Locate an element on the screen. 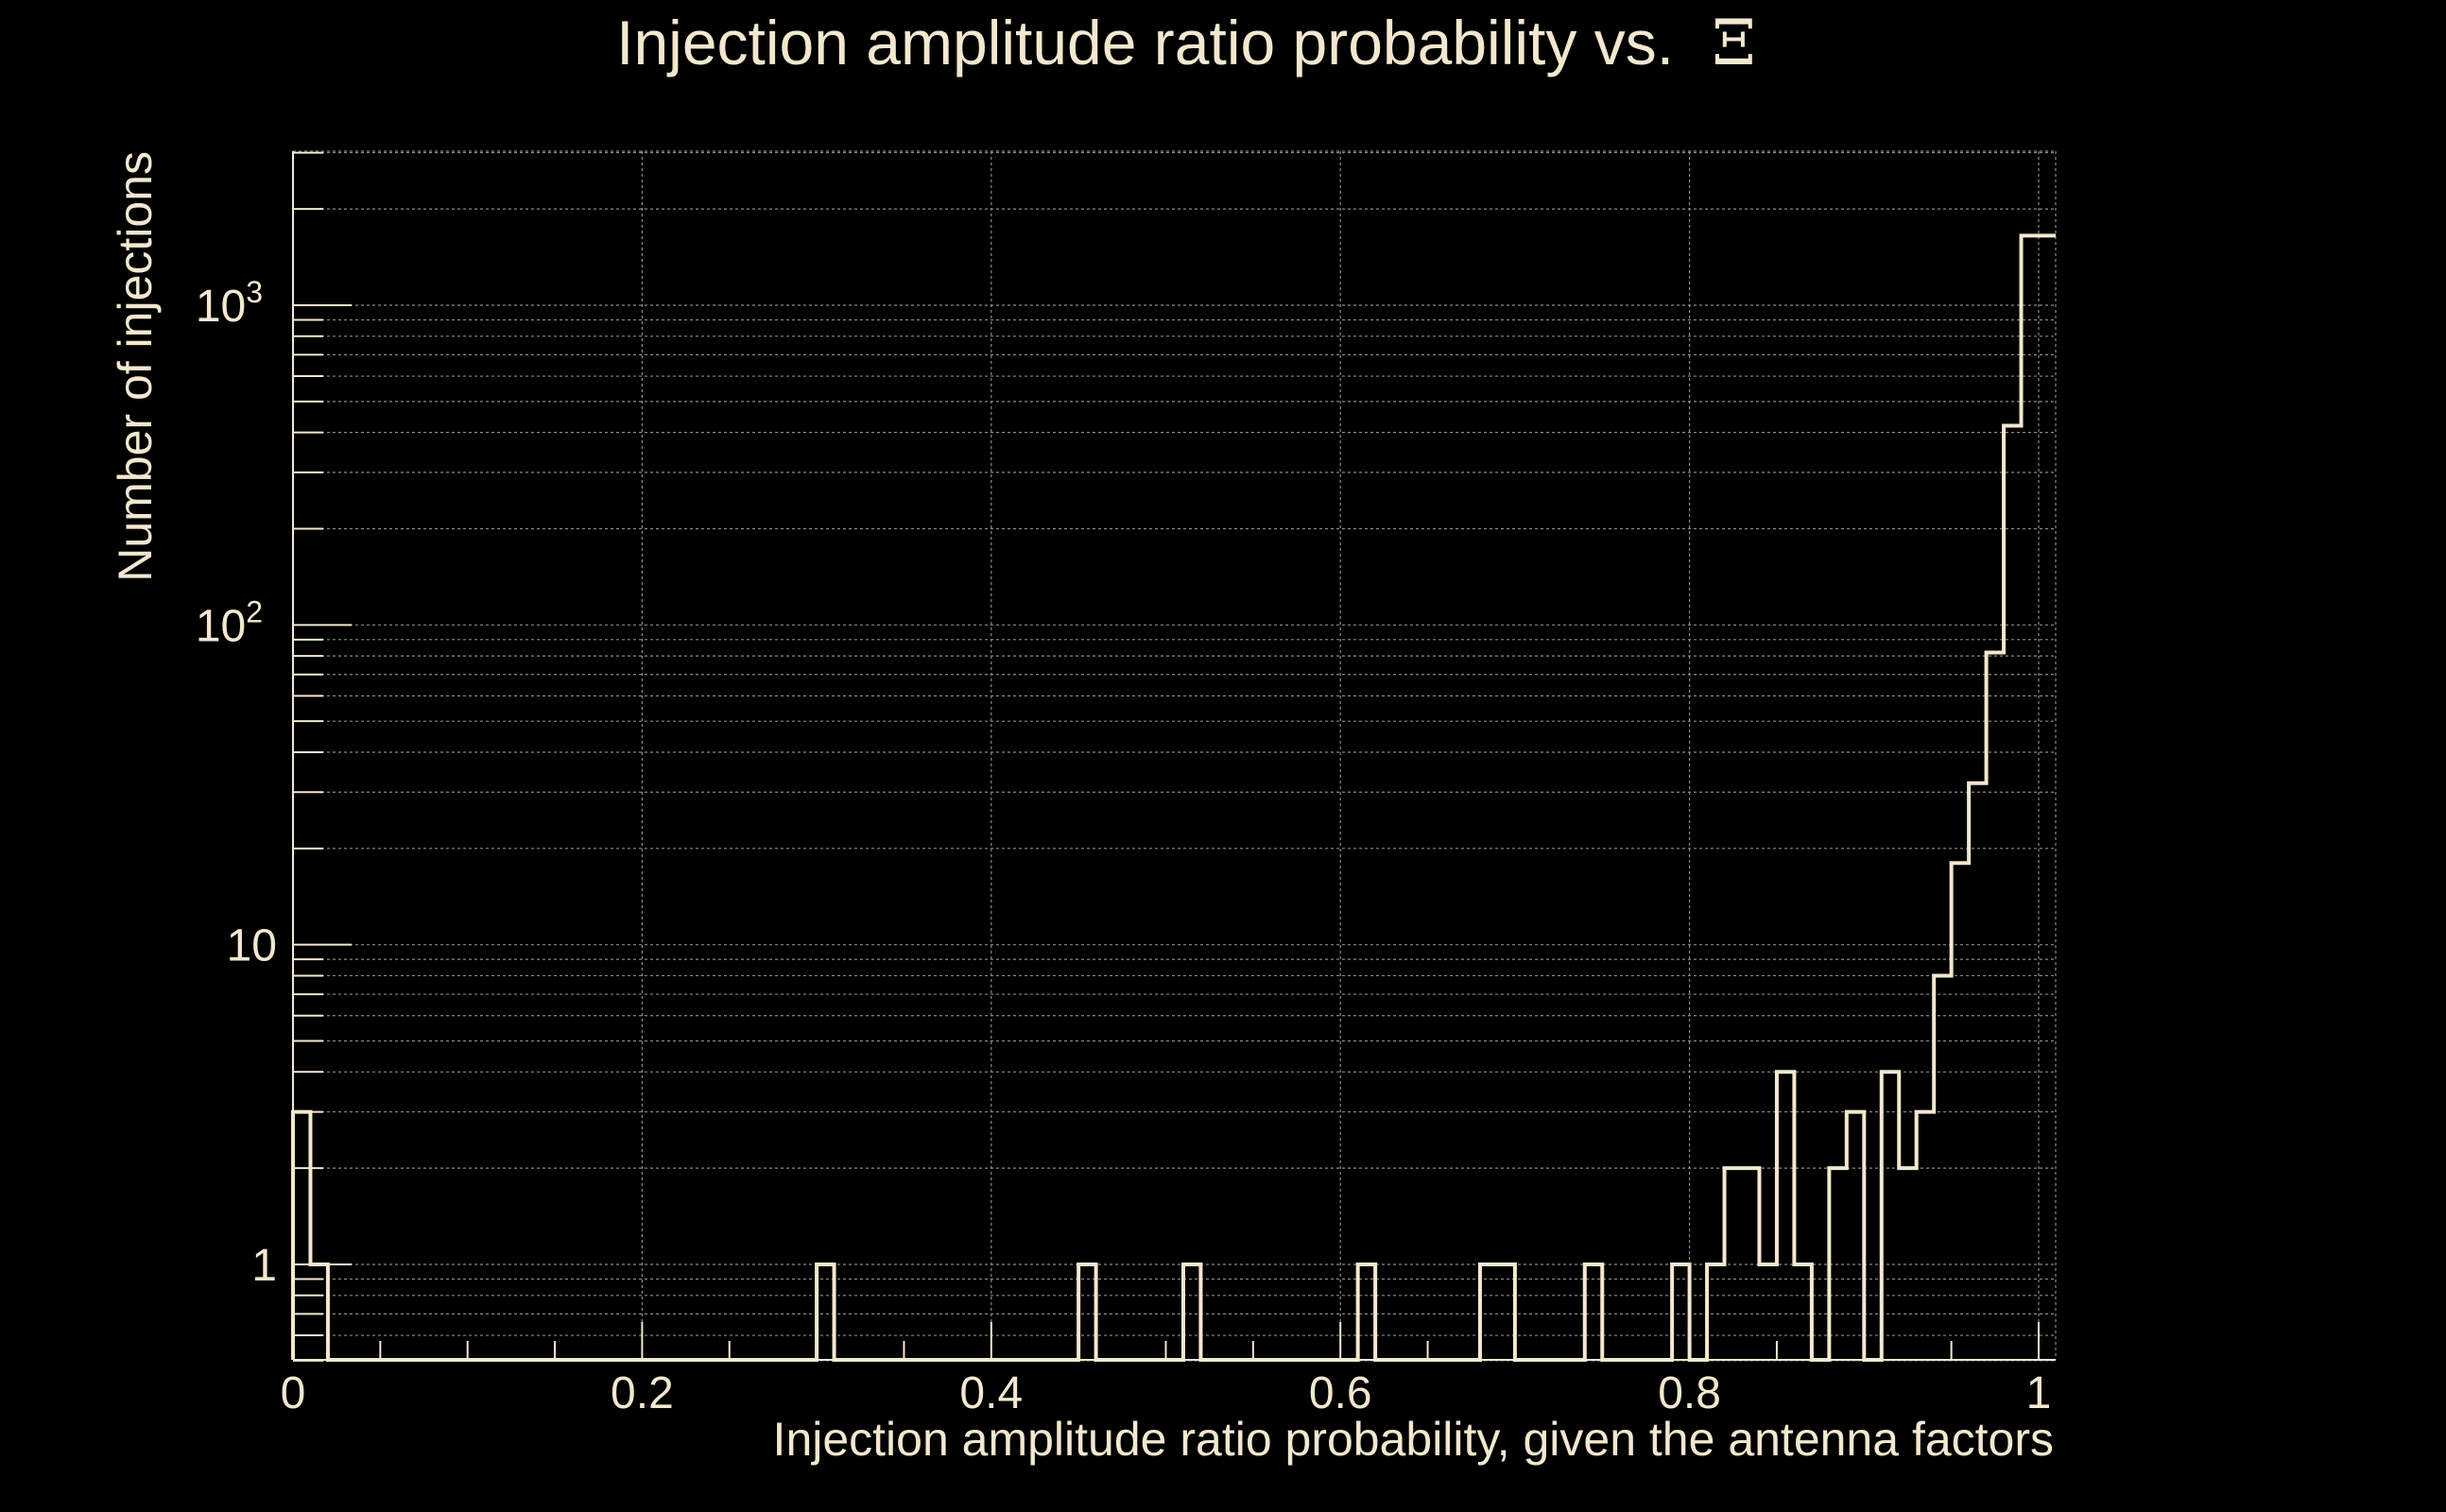 This screenshot has height=1512, width=2446. y-axis-label: Number of injections is located at coordinates (135, 366).